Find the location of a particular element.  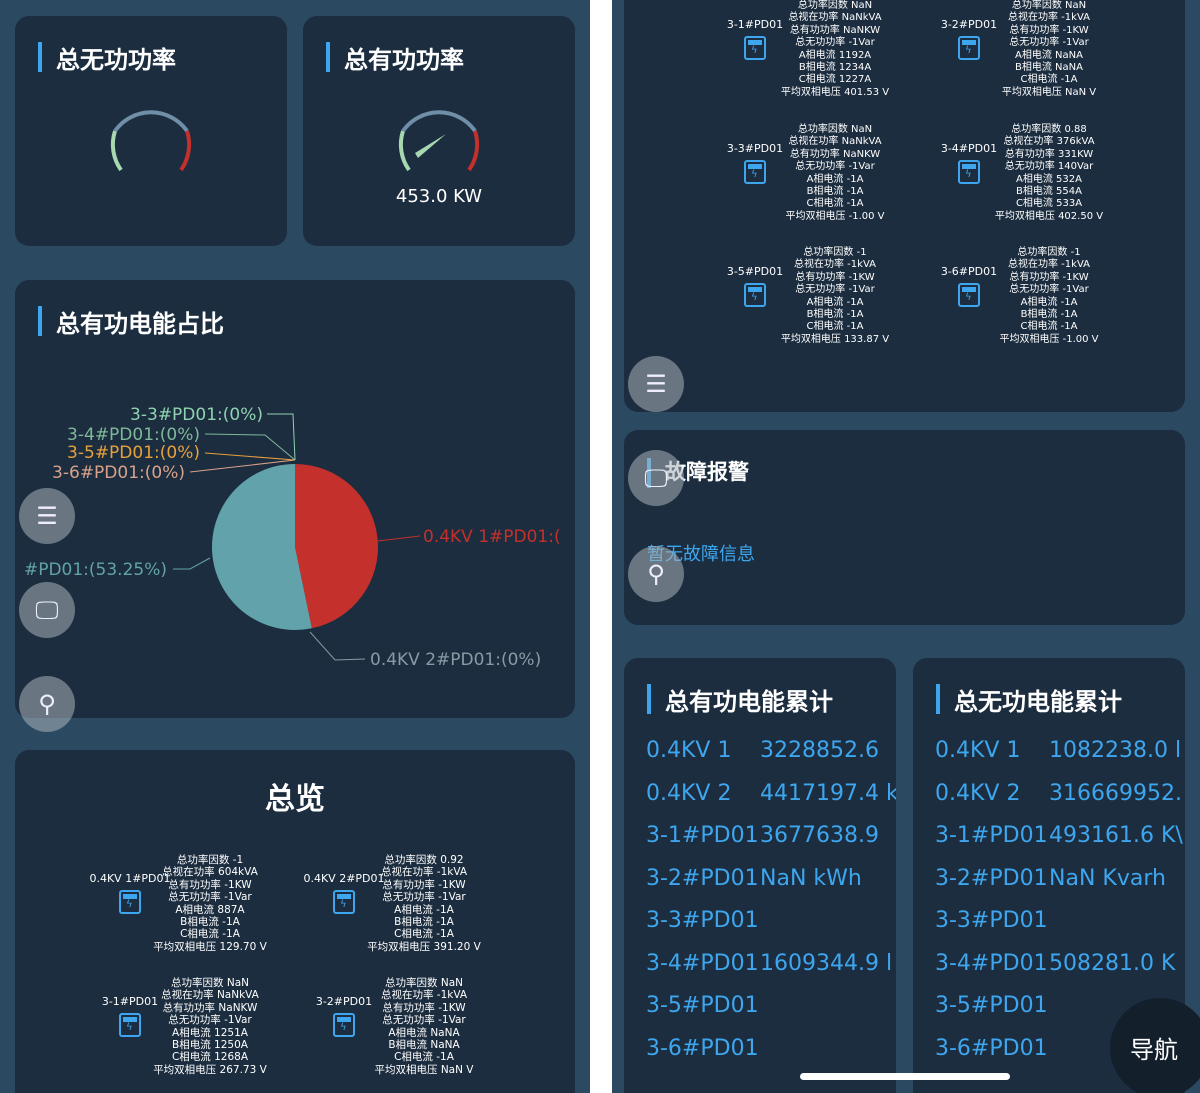

pie-label: 3-5#PD01:(0%) is located at coordinates (133, 453).